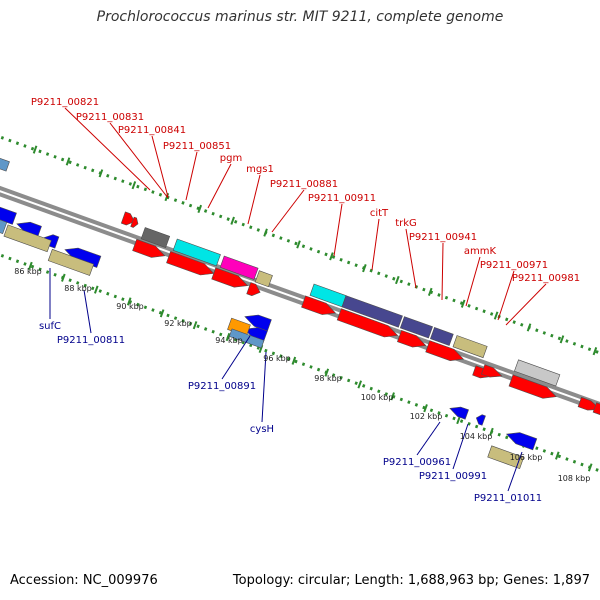 The height and width of the screenshot is (600, 600). Describe the element at coordinates (526, 457) in the screenshot. I see `scale-label: 106 kbp` at that location.